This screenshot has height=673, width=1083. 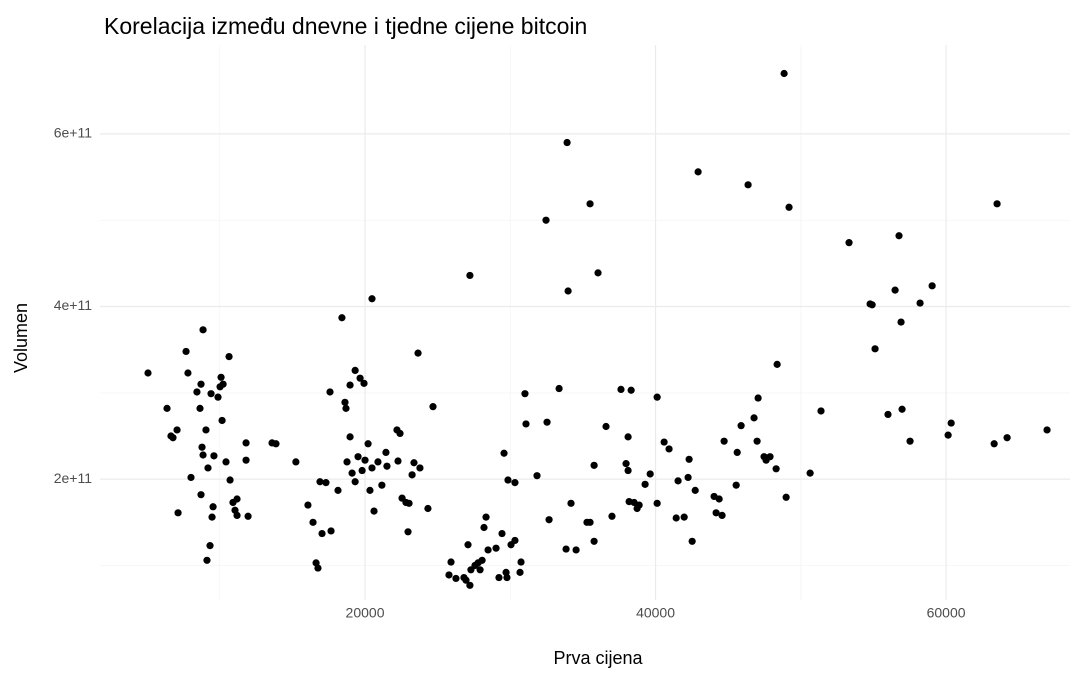 What do you see at coordinates (73, 478) in the screenshot?
I see `y-tick-label: 2e+11` at bounding box center [73, 478].